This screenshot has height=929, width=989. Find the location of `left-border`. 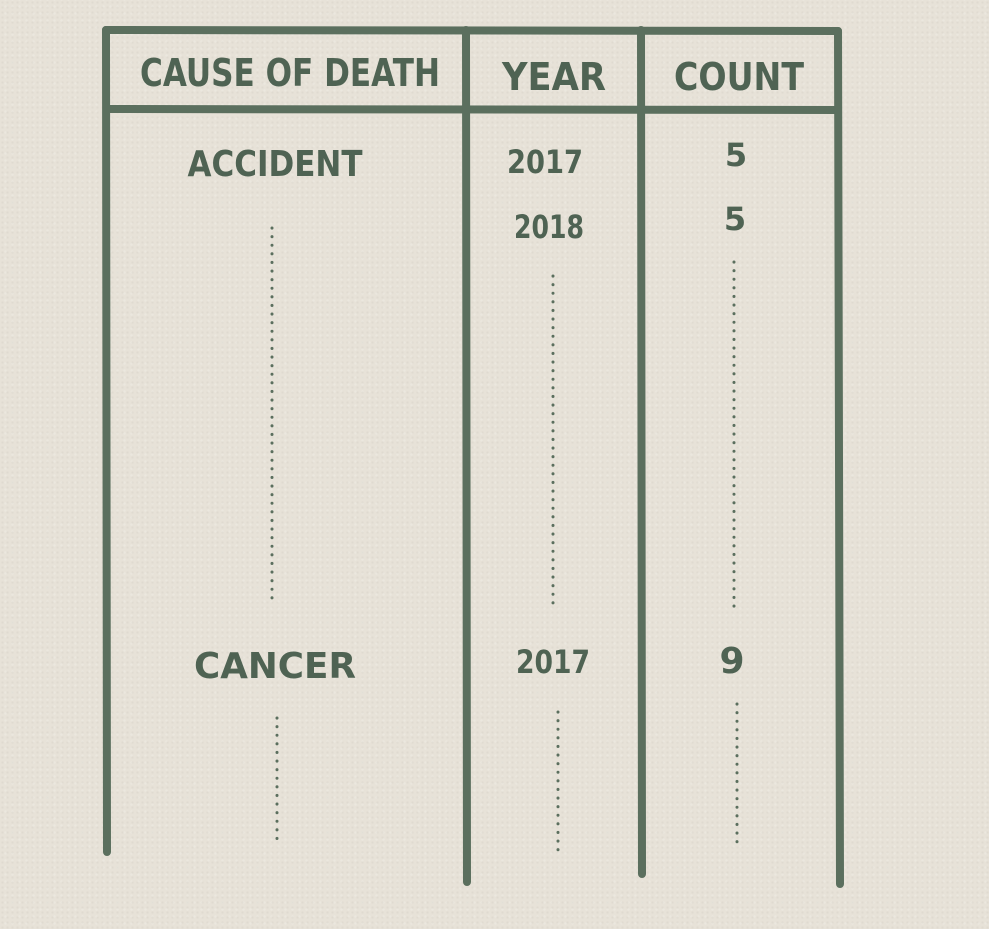

left-border is located at coordinates (106, 441).